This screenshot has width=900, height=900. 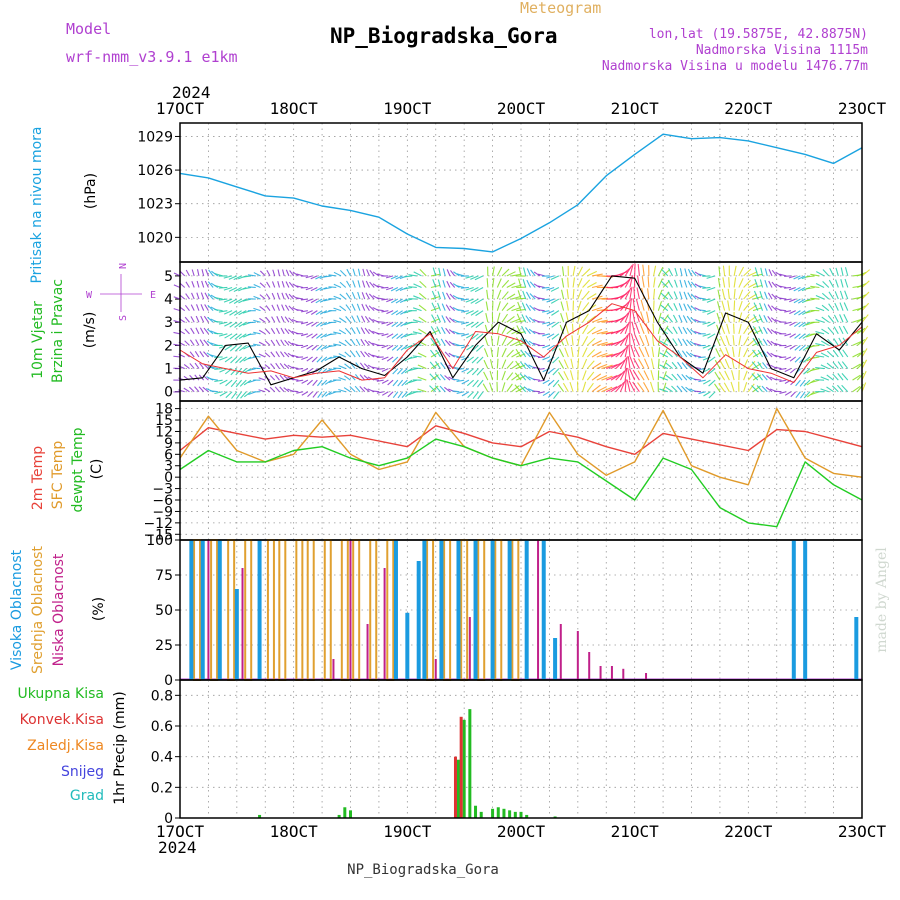 I want to click on total-precip-bar, so click(x=470, y=763).